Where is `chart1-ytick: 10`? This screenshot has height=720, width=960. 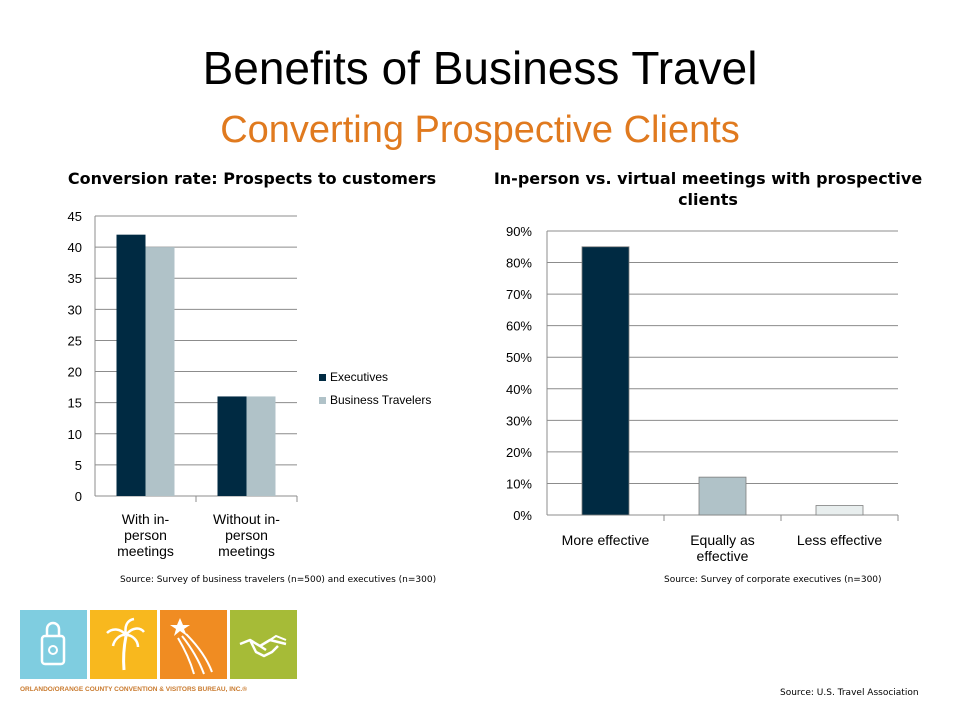 chart1-ytick: 10 is located at coordinates (75, 434).